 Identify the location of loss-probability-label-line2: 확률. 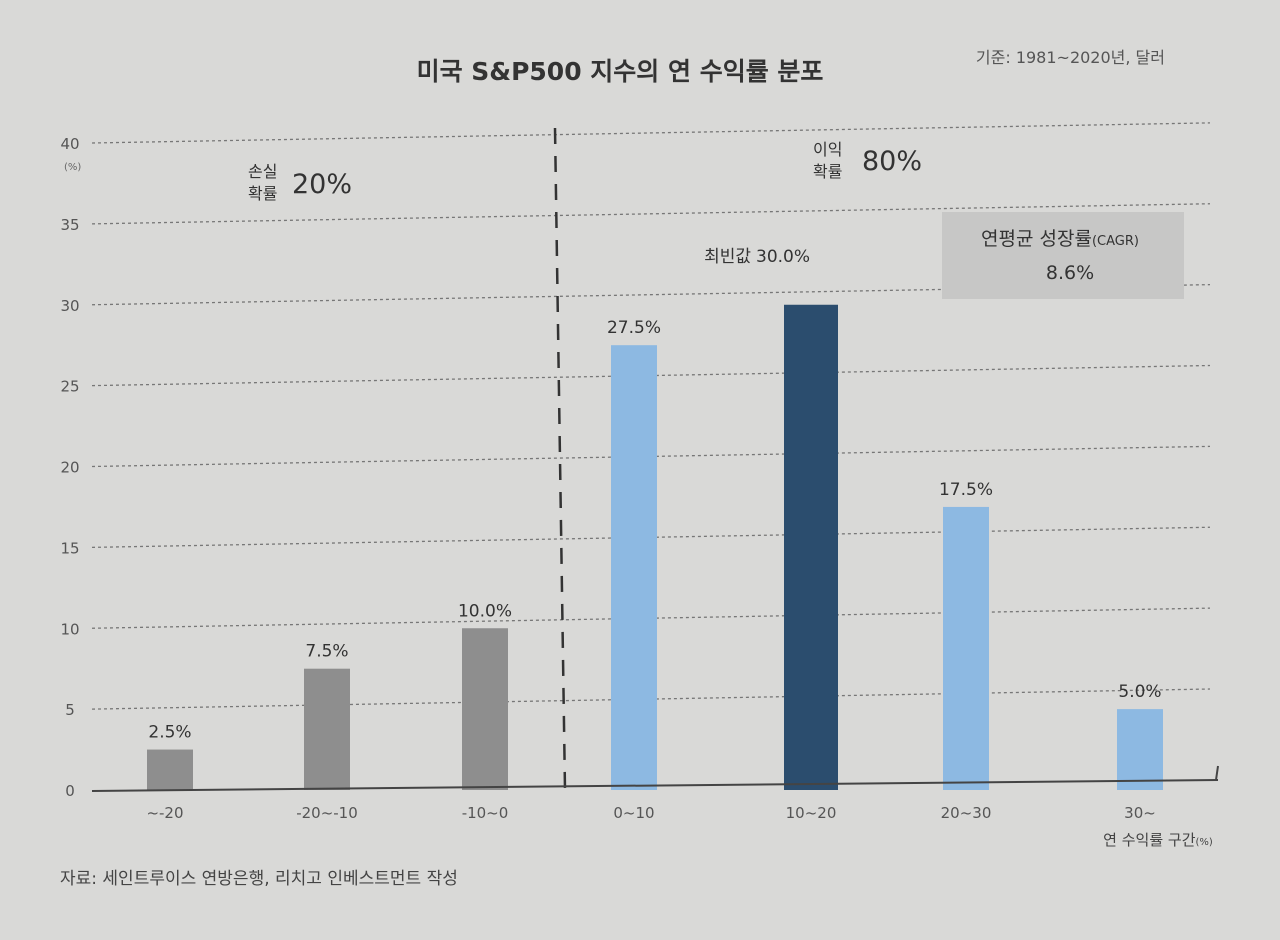
(262, 193).